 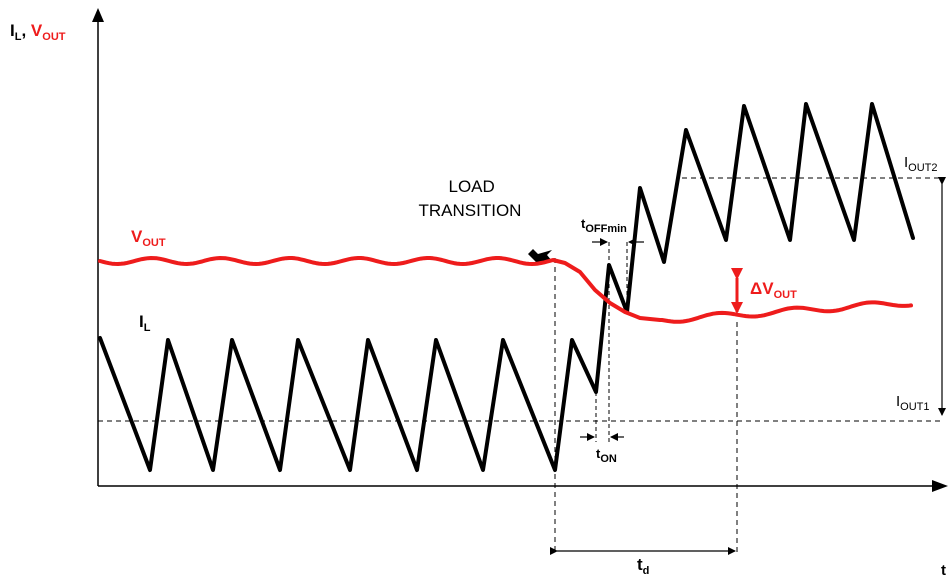 I want to click on iout2-label: IOUT2, so click(x=921, y=164).